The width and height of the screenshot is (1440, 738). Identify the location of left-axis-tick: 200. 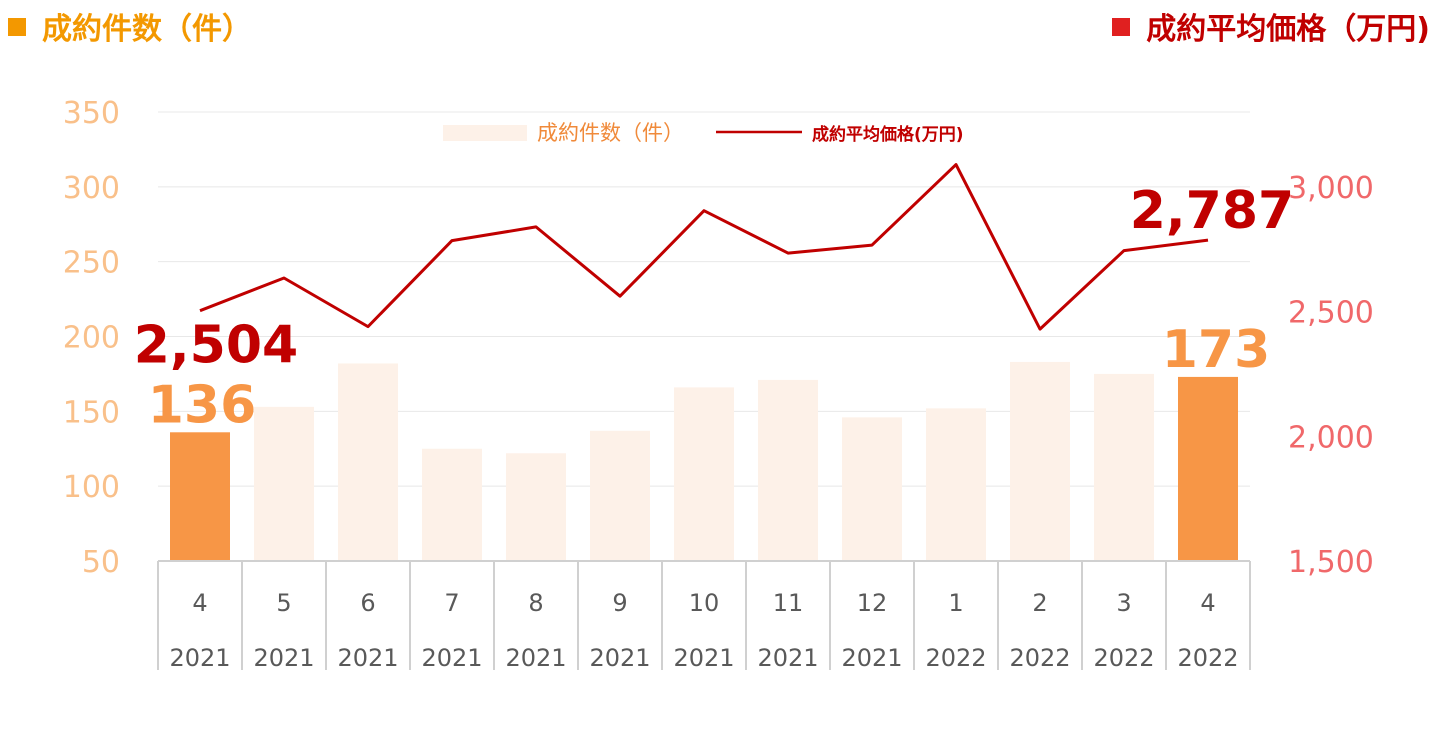
(91, 338).